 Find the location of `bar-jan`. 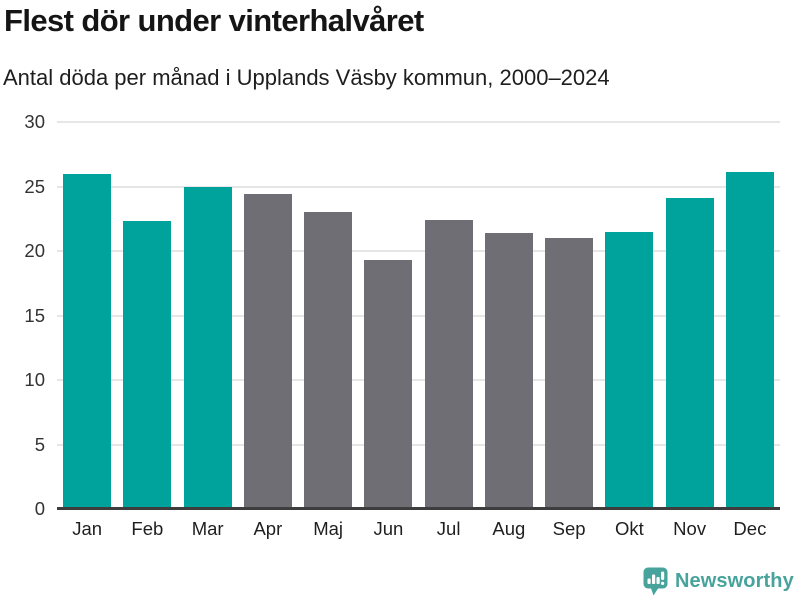

bar-jan is located at coordinates (87, 341).